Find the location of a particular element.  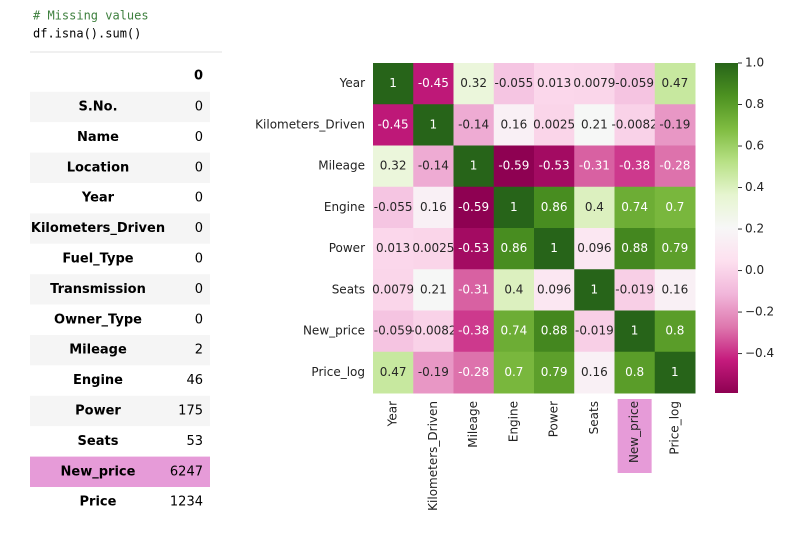

row-value: 6247 is located at coordinates (186, 471).